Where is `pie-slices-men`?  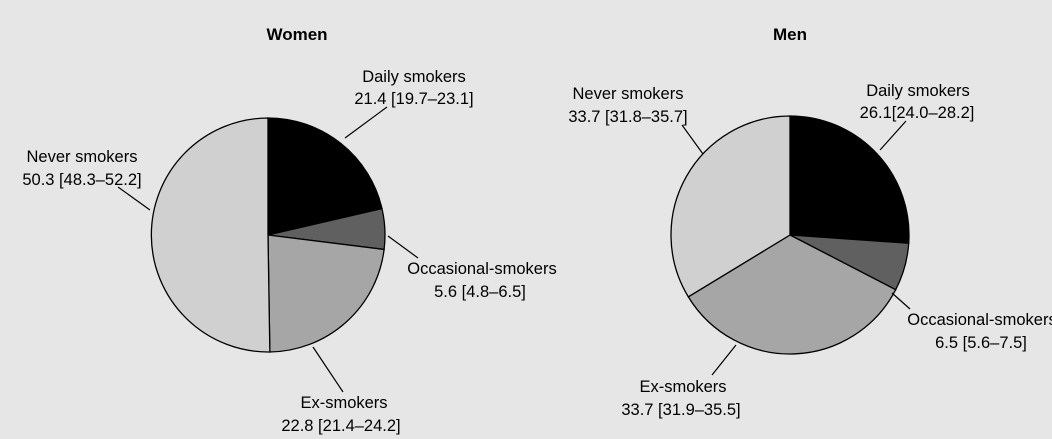
pie-slices-men is located at coordinates (790, 235).